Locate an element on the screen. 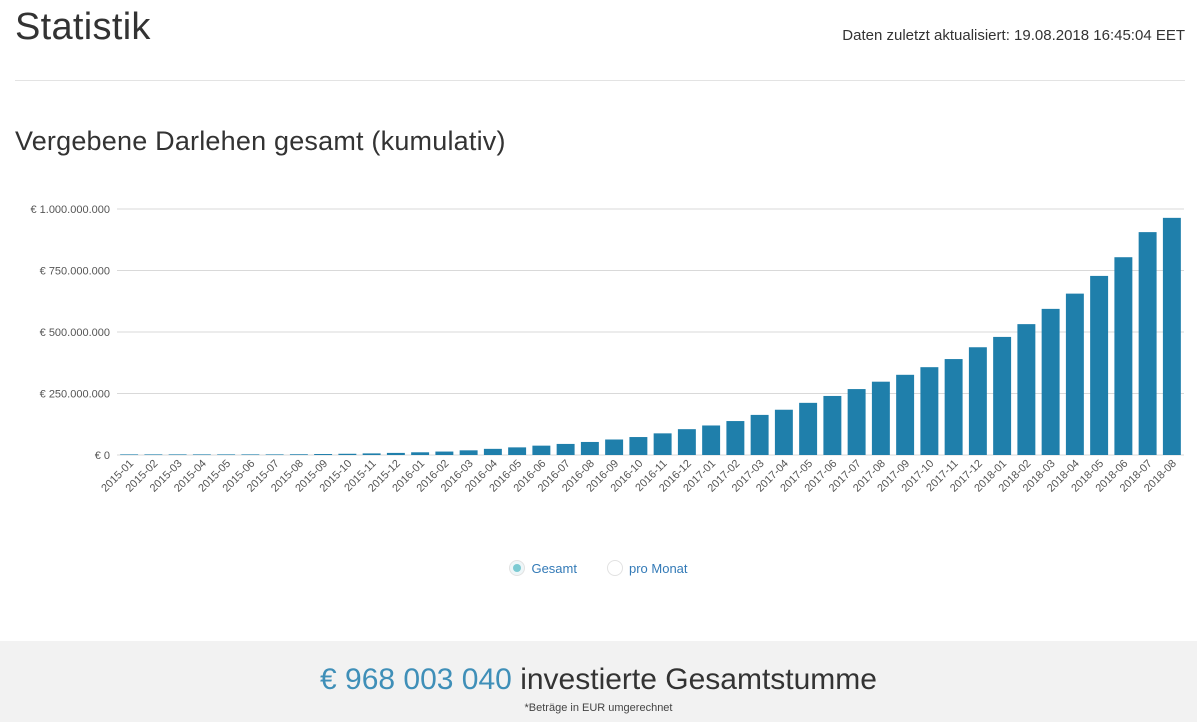 Image resolution: width=1197 pixels, height=722 pixels. total-summary: € 968 003 040 investierte Gesamtstumme is located at coordinates (598, 680).